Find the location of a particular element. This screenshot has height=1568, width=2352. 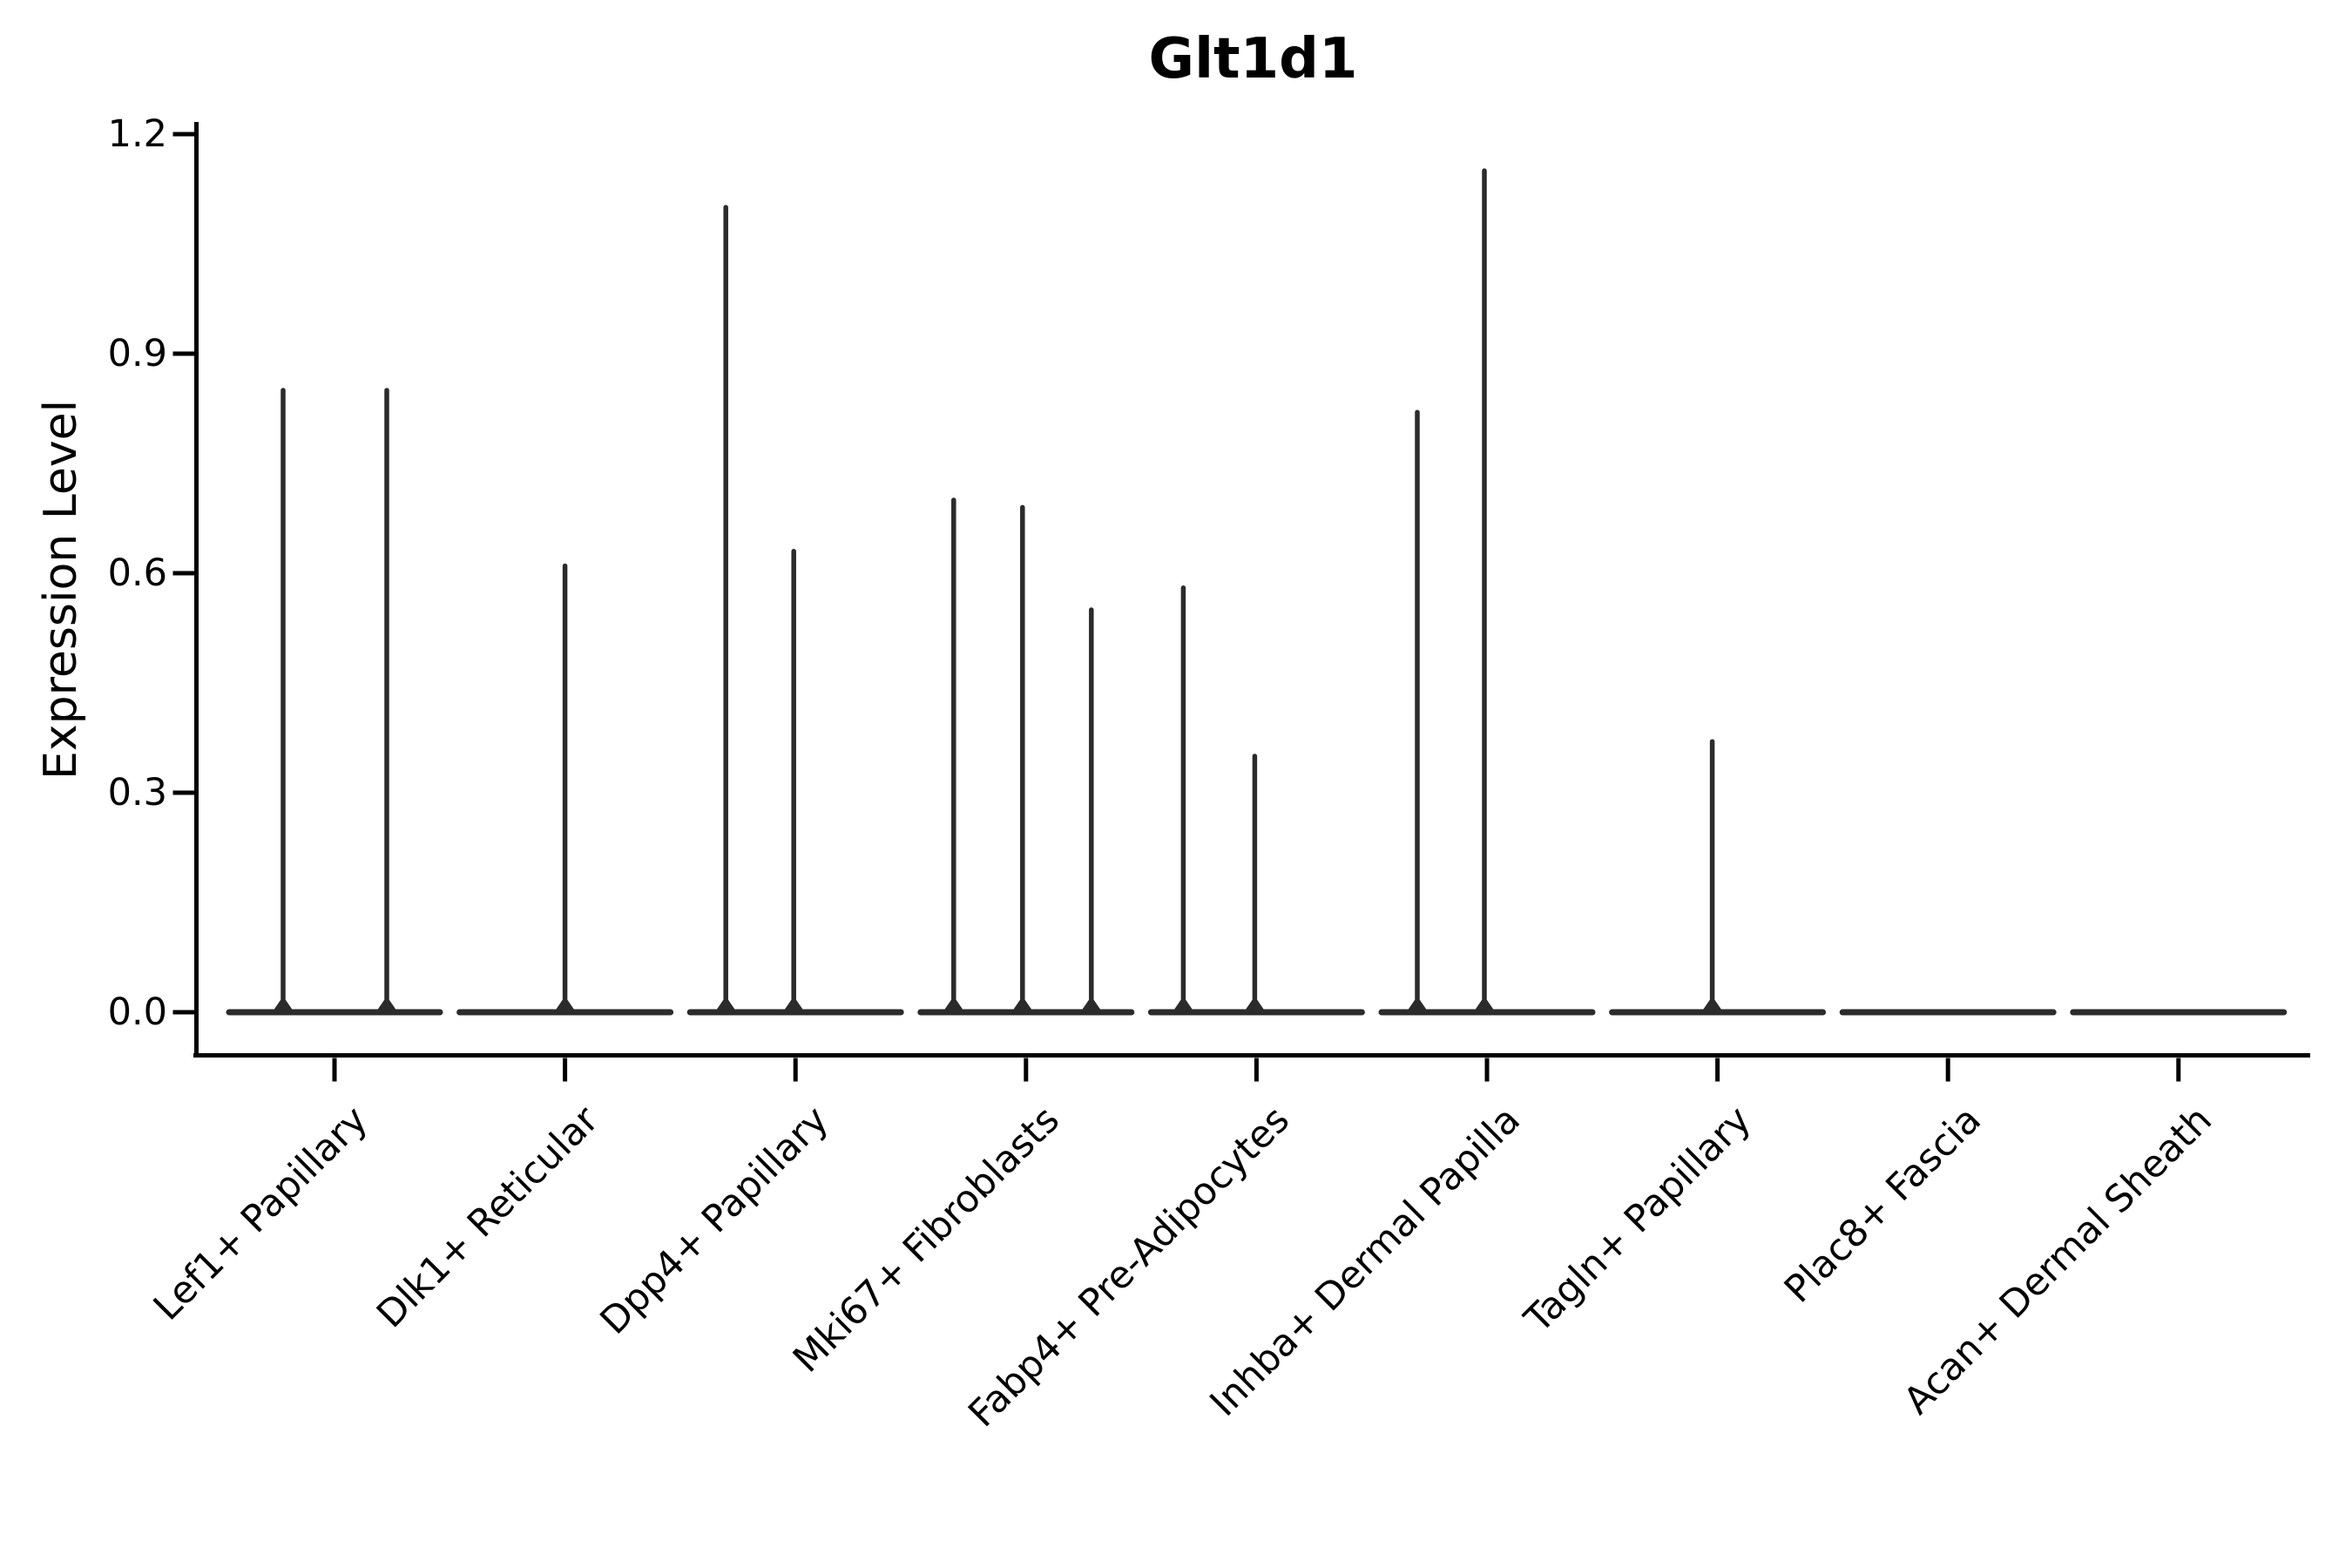

y-tick-label: 0.9 is located at coordinates (137, 353).